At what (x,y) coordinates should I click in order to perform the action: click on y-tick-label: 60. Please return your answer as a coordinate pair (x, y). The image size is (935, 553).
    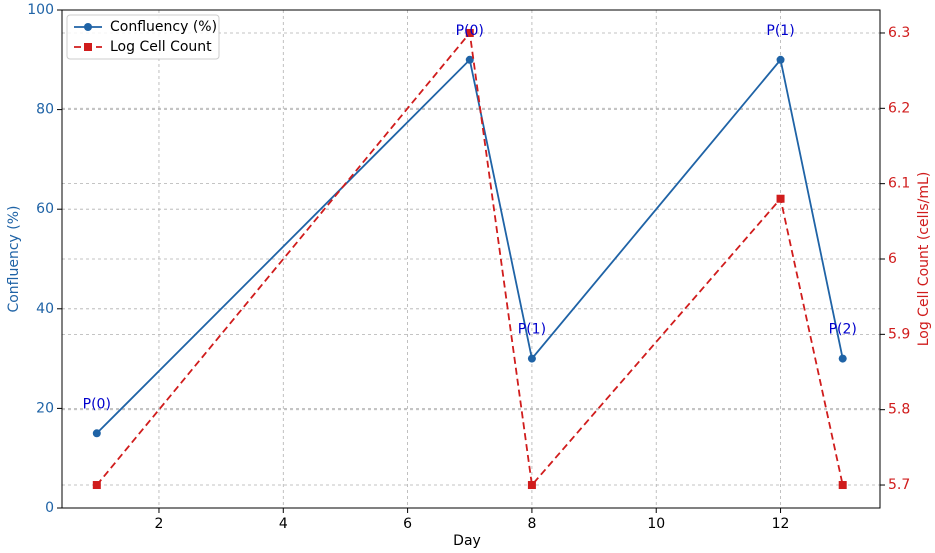
    Looking at the image, I should click on (45, 209).